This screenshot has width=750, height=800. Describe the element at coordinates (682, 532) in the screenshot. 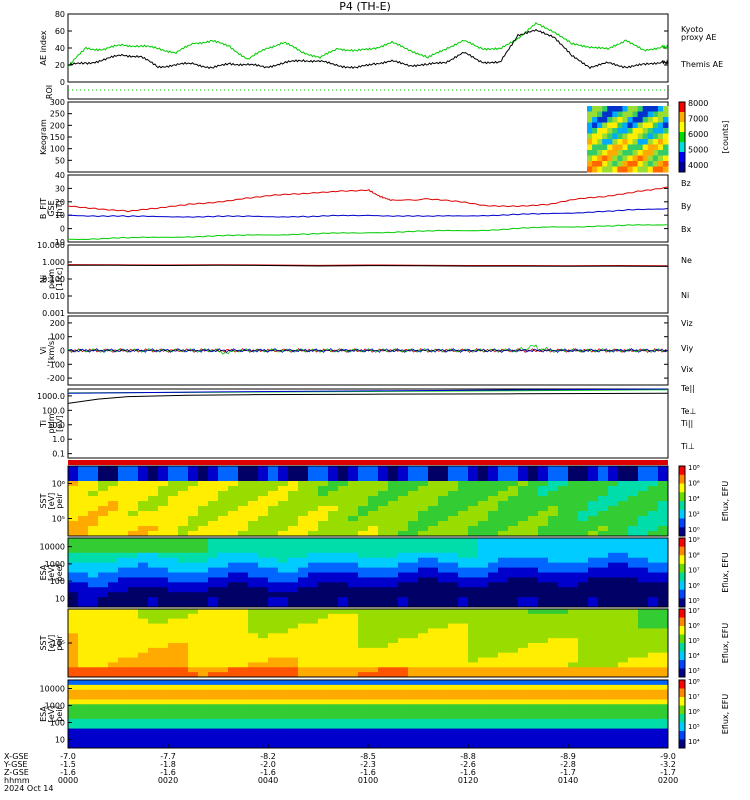

I see `sst_e-colorbar-band` at that location.